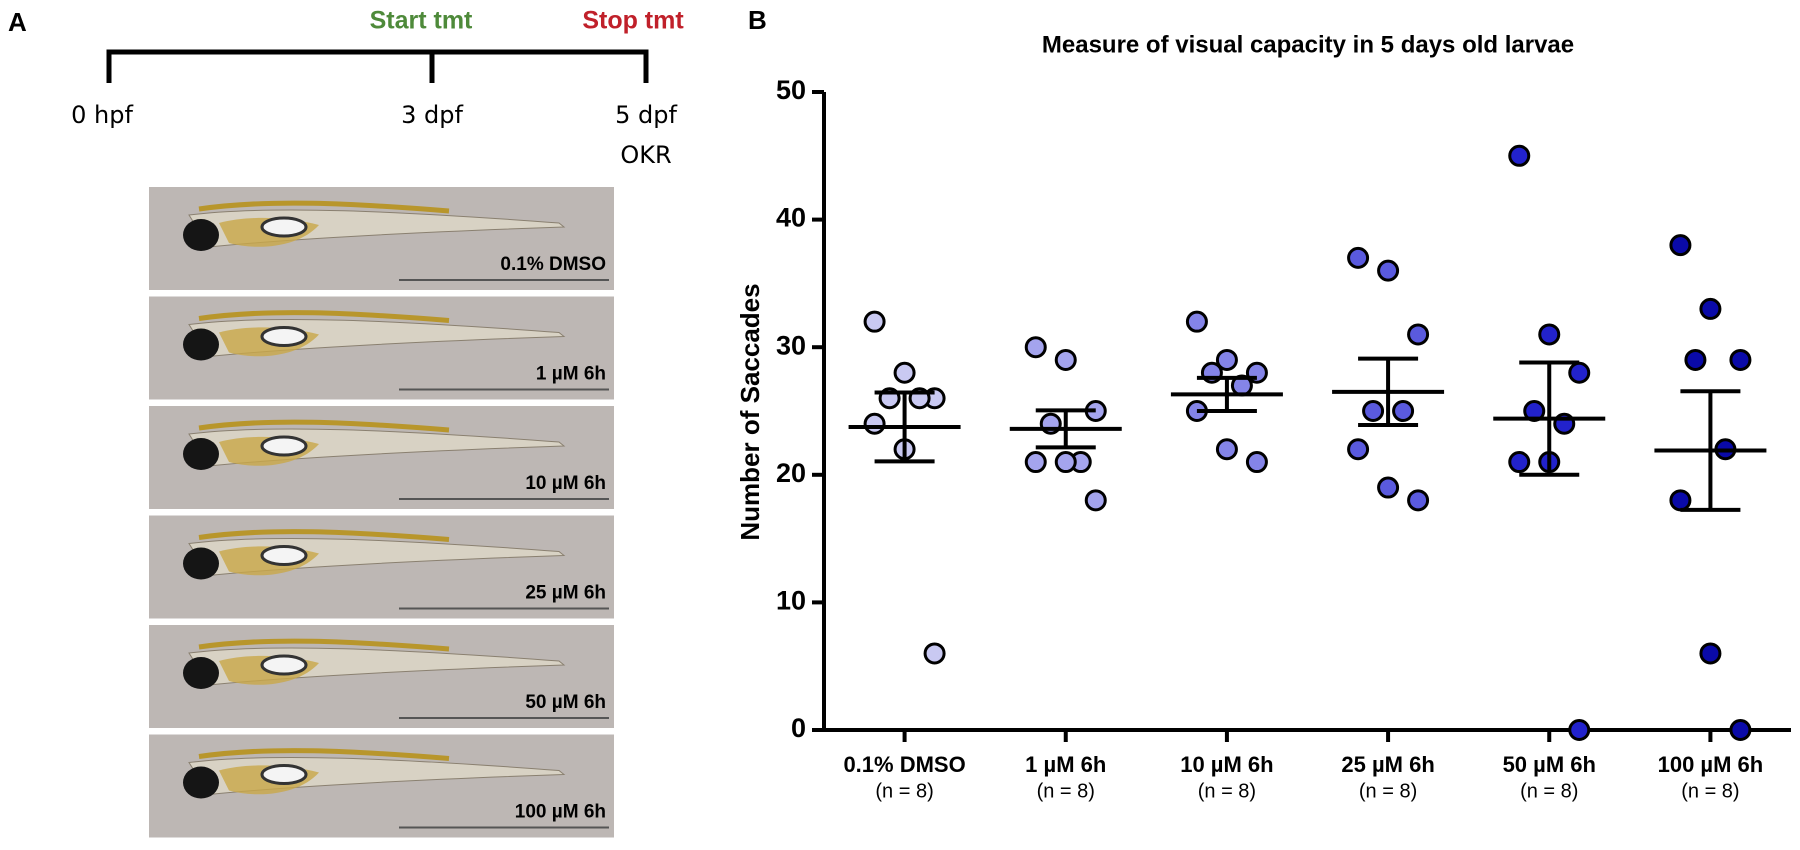  What do you see at coordinates (791, 218) in the screenshot?
I see `y-tick-label: 40` at bounding box center [791, 218].